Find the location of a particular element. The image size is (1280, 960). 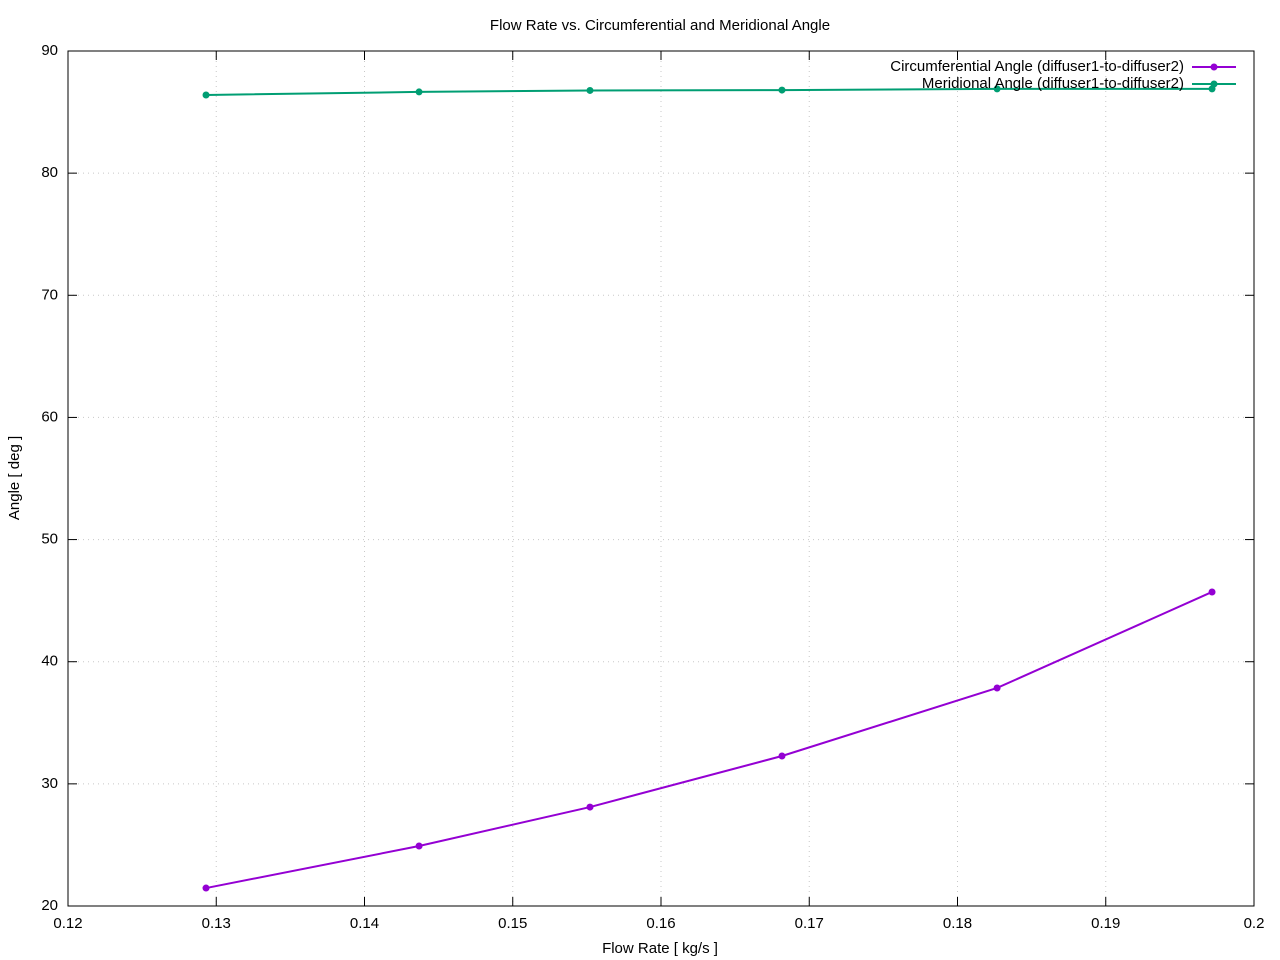

x-tick-label: 0.16 is located at coordinates (660, 923).